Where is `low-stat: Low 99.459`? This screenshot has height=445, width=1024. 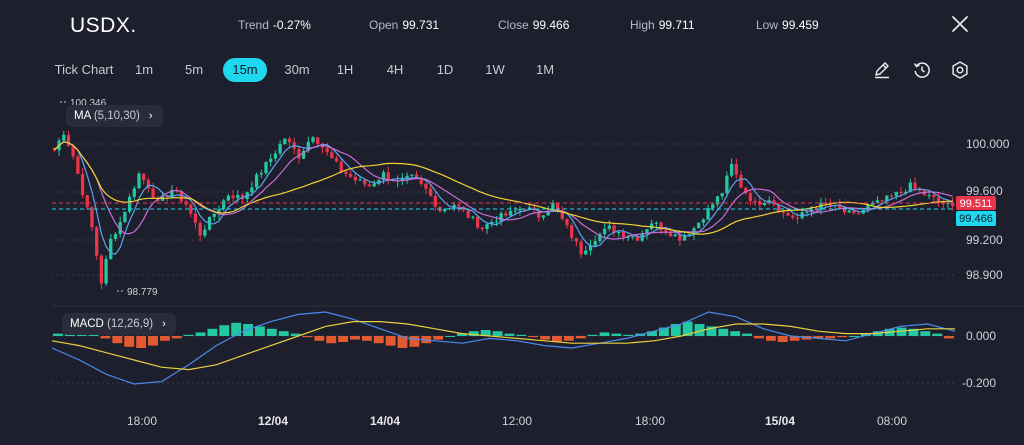
low-stat: Low 99.459 is located at coordinates (787, 25).